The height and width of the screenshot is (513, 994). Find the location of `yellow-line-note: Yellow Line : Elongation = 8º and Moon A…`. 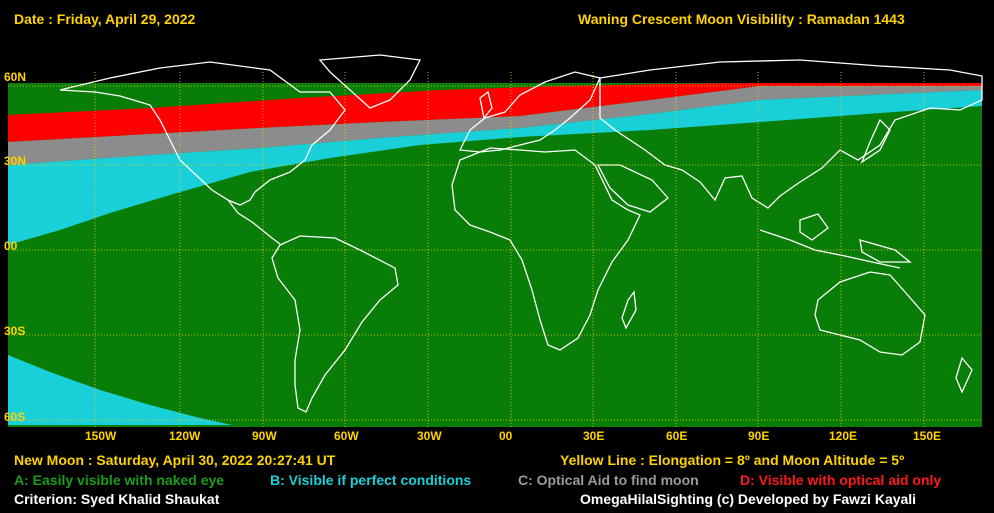

yellow-line-note: Yellow Line : Elongation = 8º and Moon A… is located at coordinates (732, 460).